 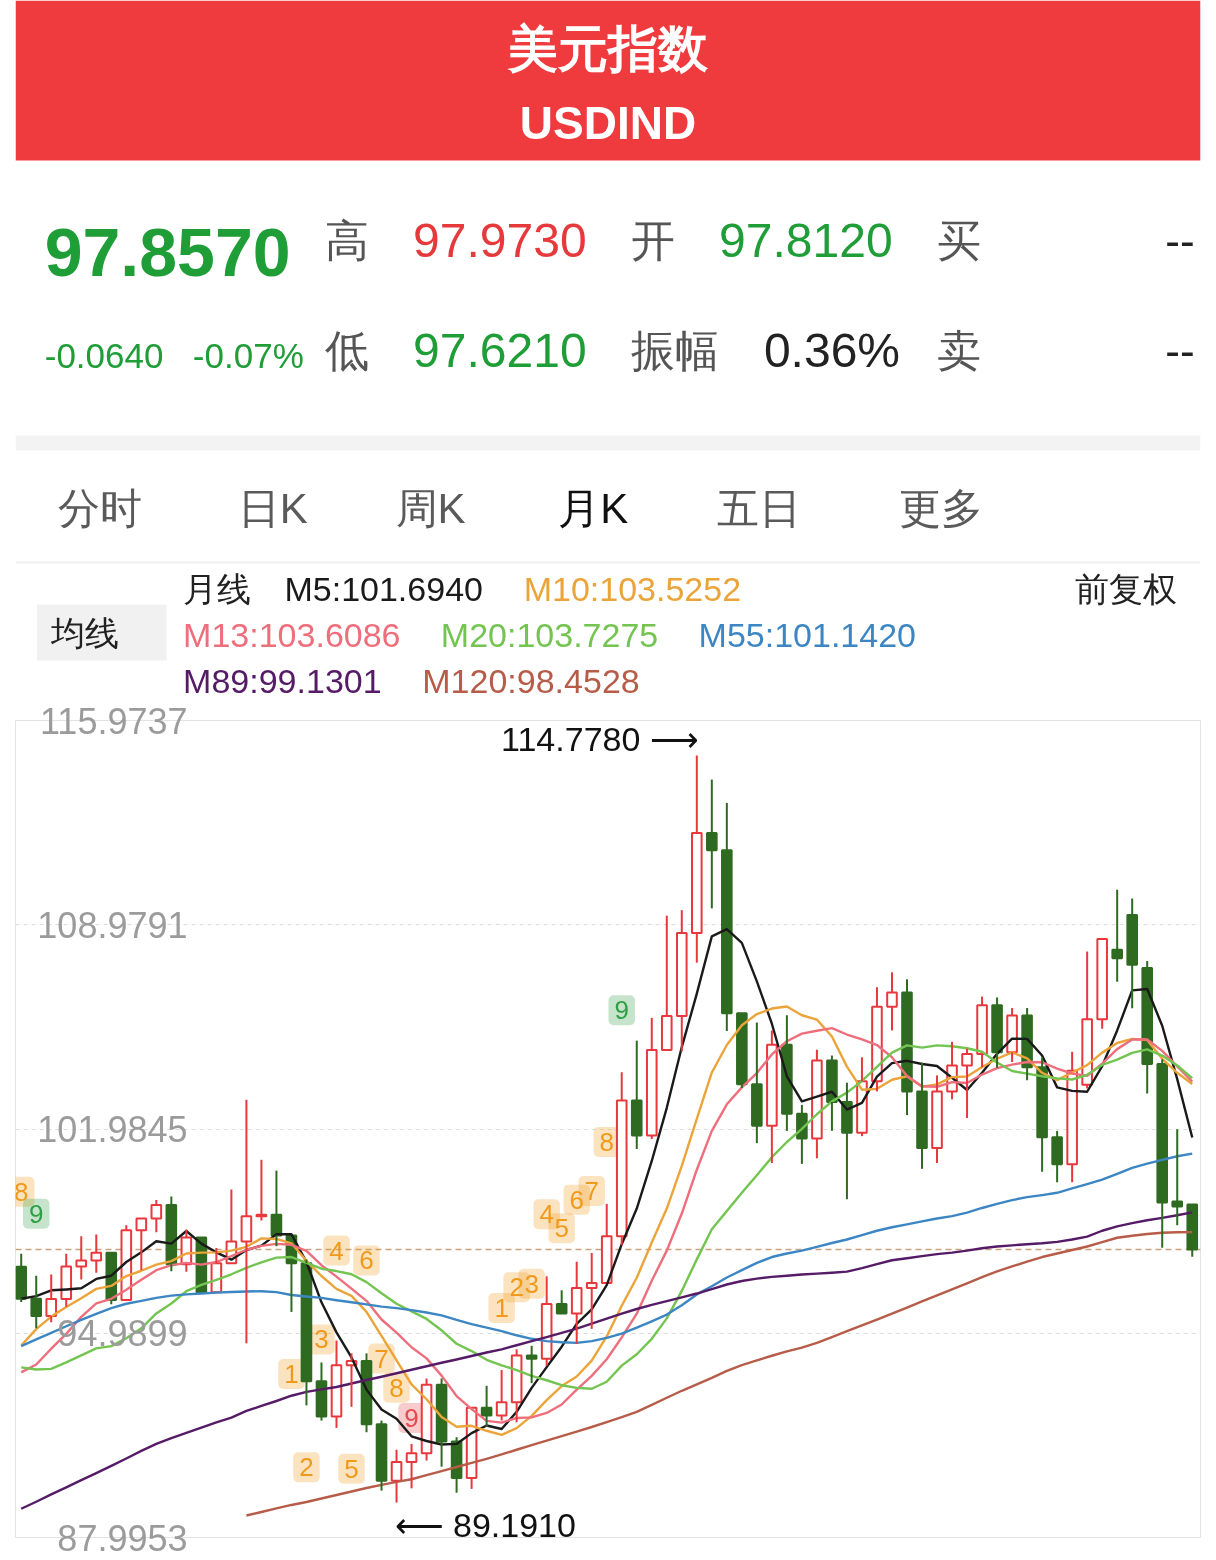 What do you see at coordinates (501, 1308) in the screenshot?
I see `annotation: 1` at bounding box center [501, 1308].